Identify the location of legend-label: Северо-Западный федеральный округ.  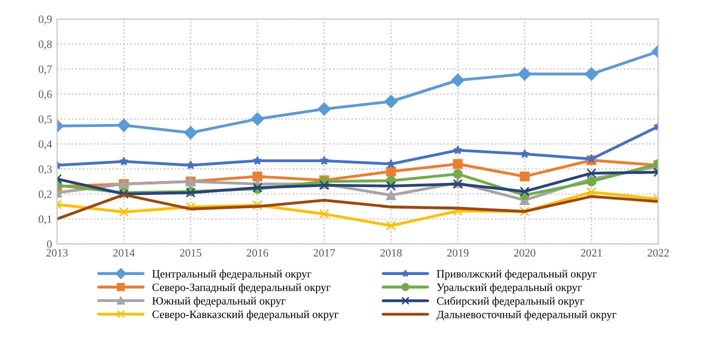
(241, 288).